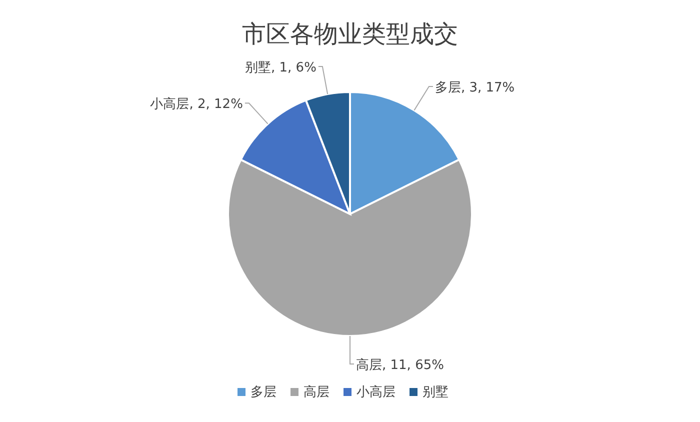  Describe the element at coordinates (376, 392) in the screenshot. I see `legend-label: 小高层` at that location.